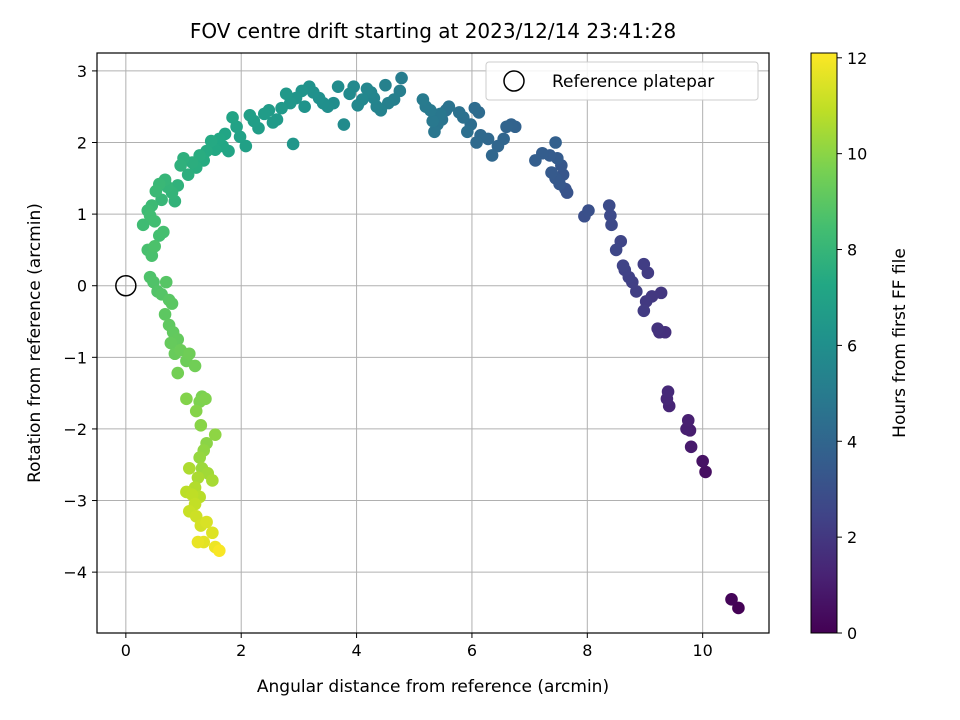  I want to click on x-tick-label: 6, so click(472, 650).